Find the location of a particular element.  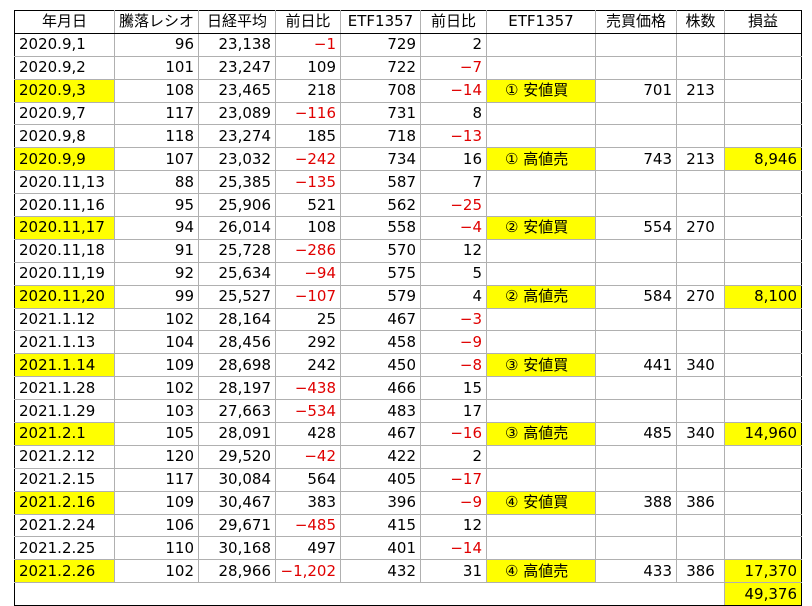

nikkei-change-cell: 218 is located at coordinates (308, 90).